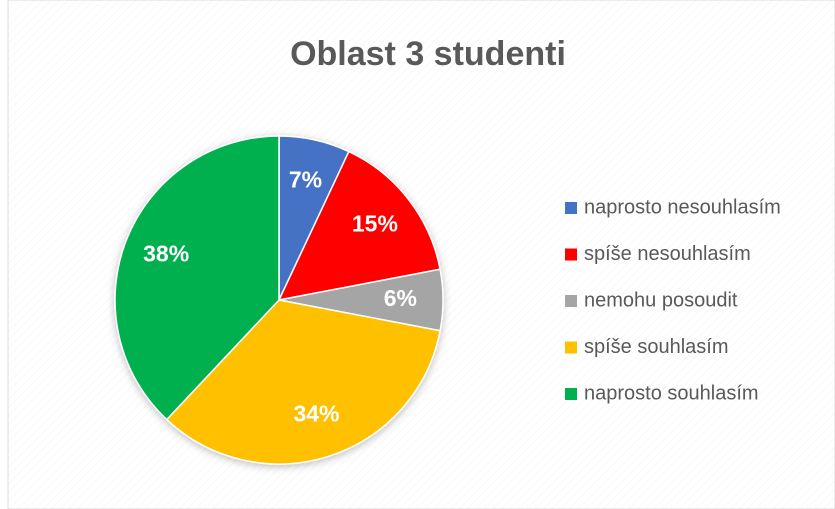 The width and height of the screenshot is (835, 509). I want to click on legend-label: spíše nesouhlasím, so click(667, 254).